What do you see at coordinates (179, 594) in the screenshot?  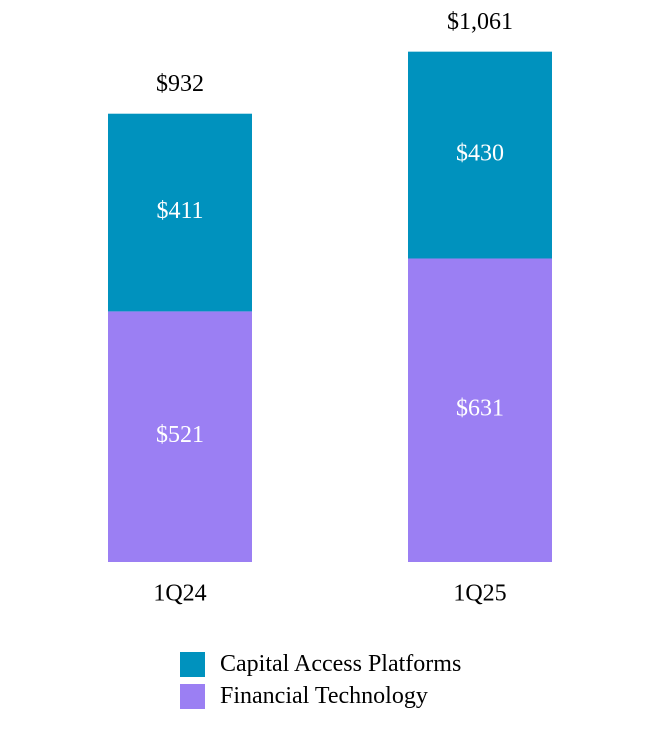 I see `category-label-1q24: 1Q24` at bounding box center [179, 594].